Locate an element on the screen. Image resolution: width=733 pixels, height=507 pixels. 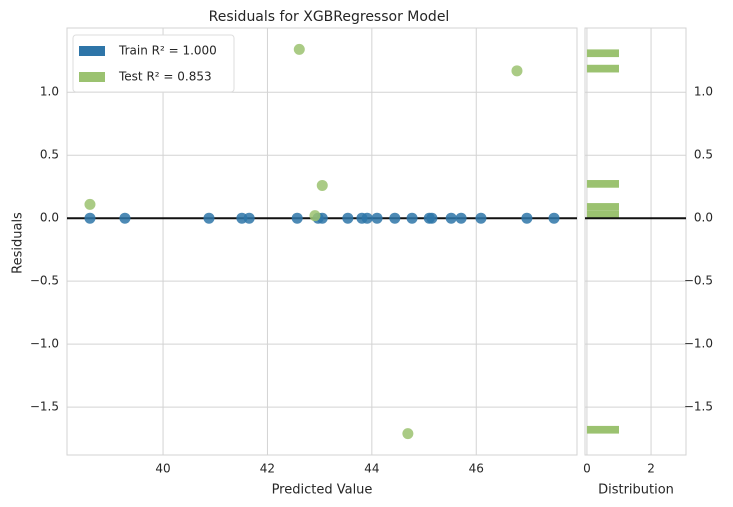
x-tick-label: 2 is located at coordinates (651, 469).